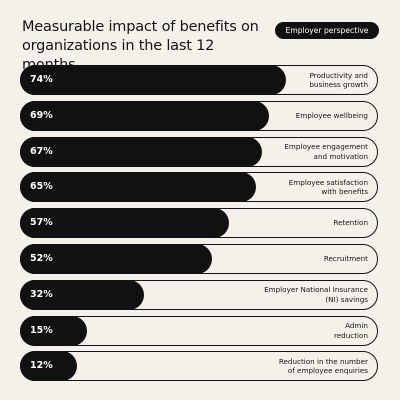  What do you see at coordinates (327, 30) in the screenshot?
I see `perspective-badge: Employer perspective` at bounding box center [327, 30].